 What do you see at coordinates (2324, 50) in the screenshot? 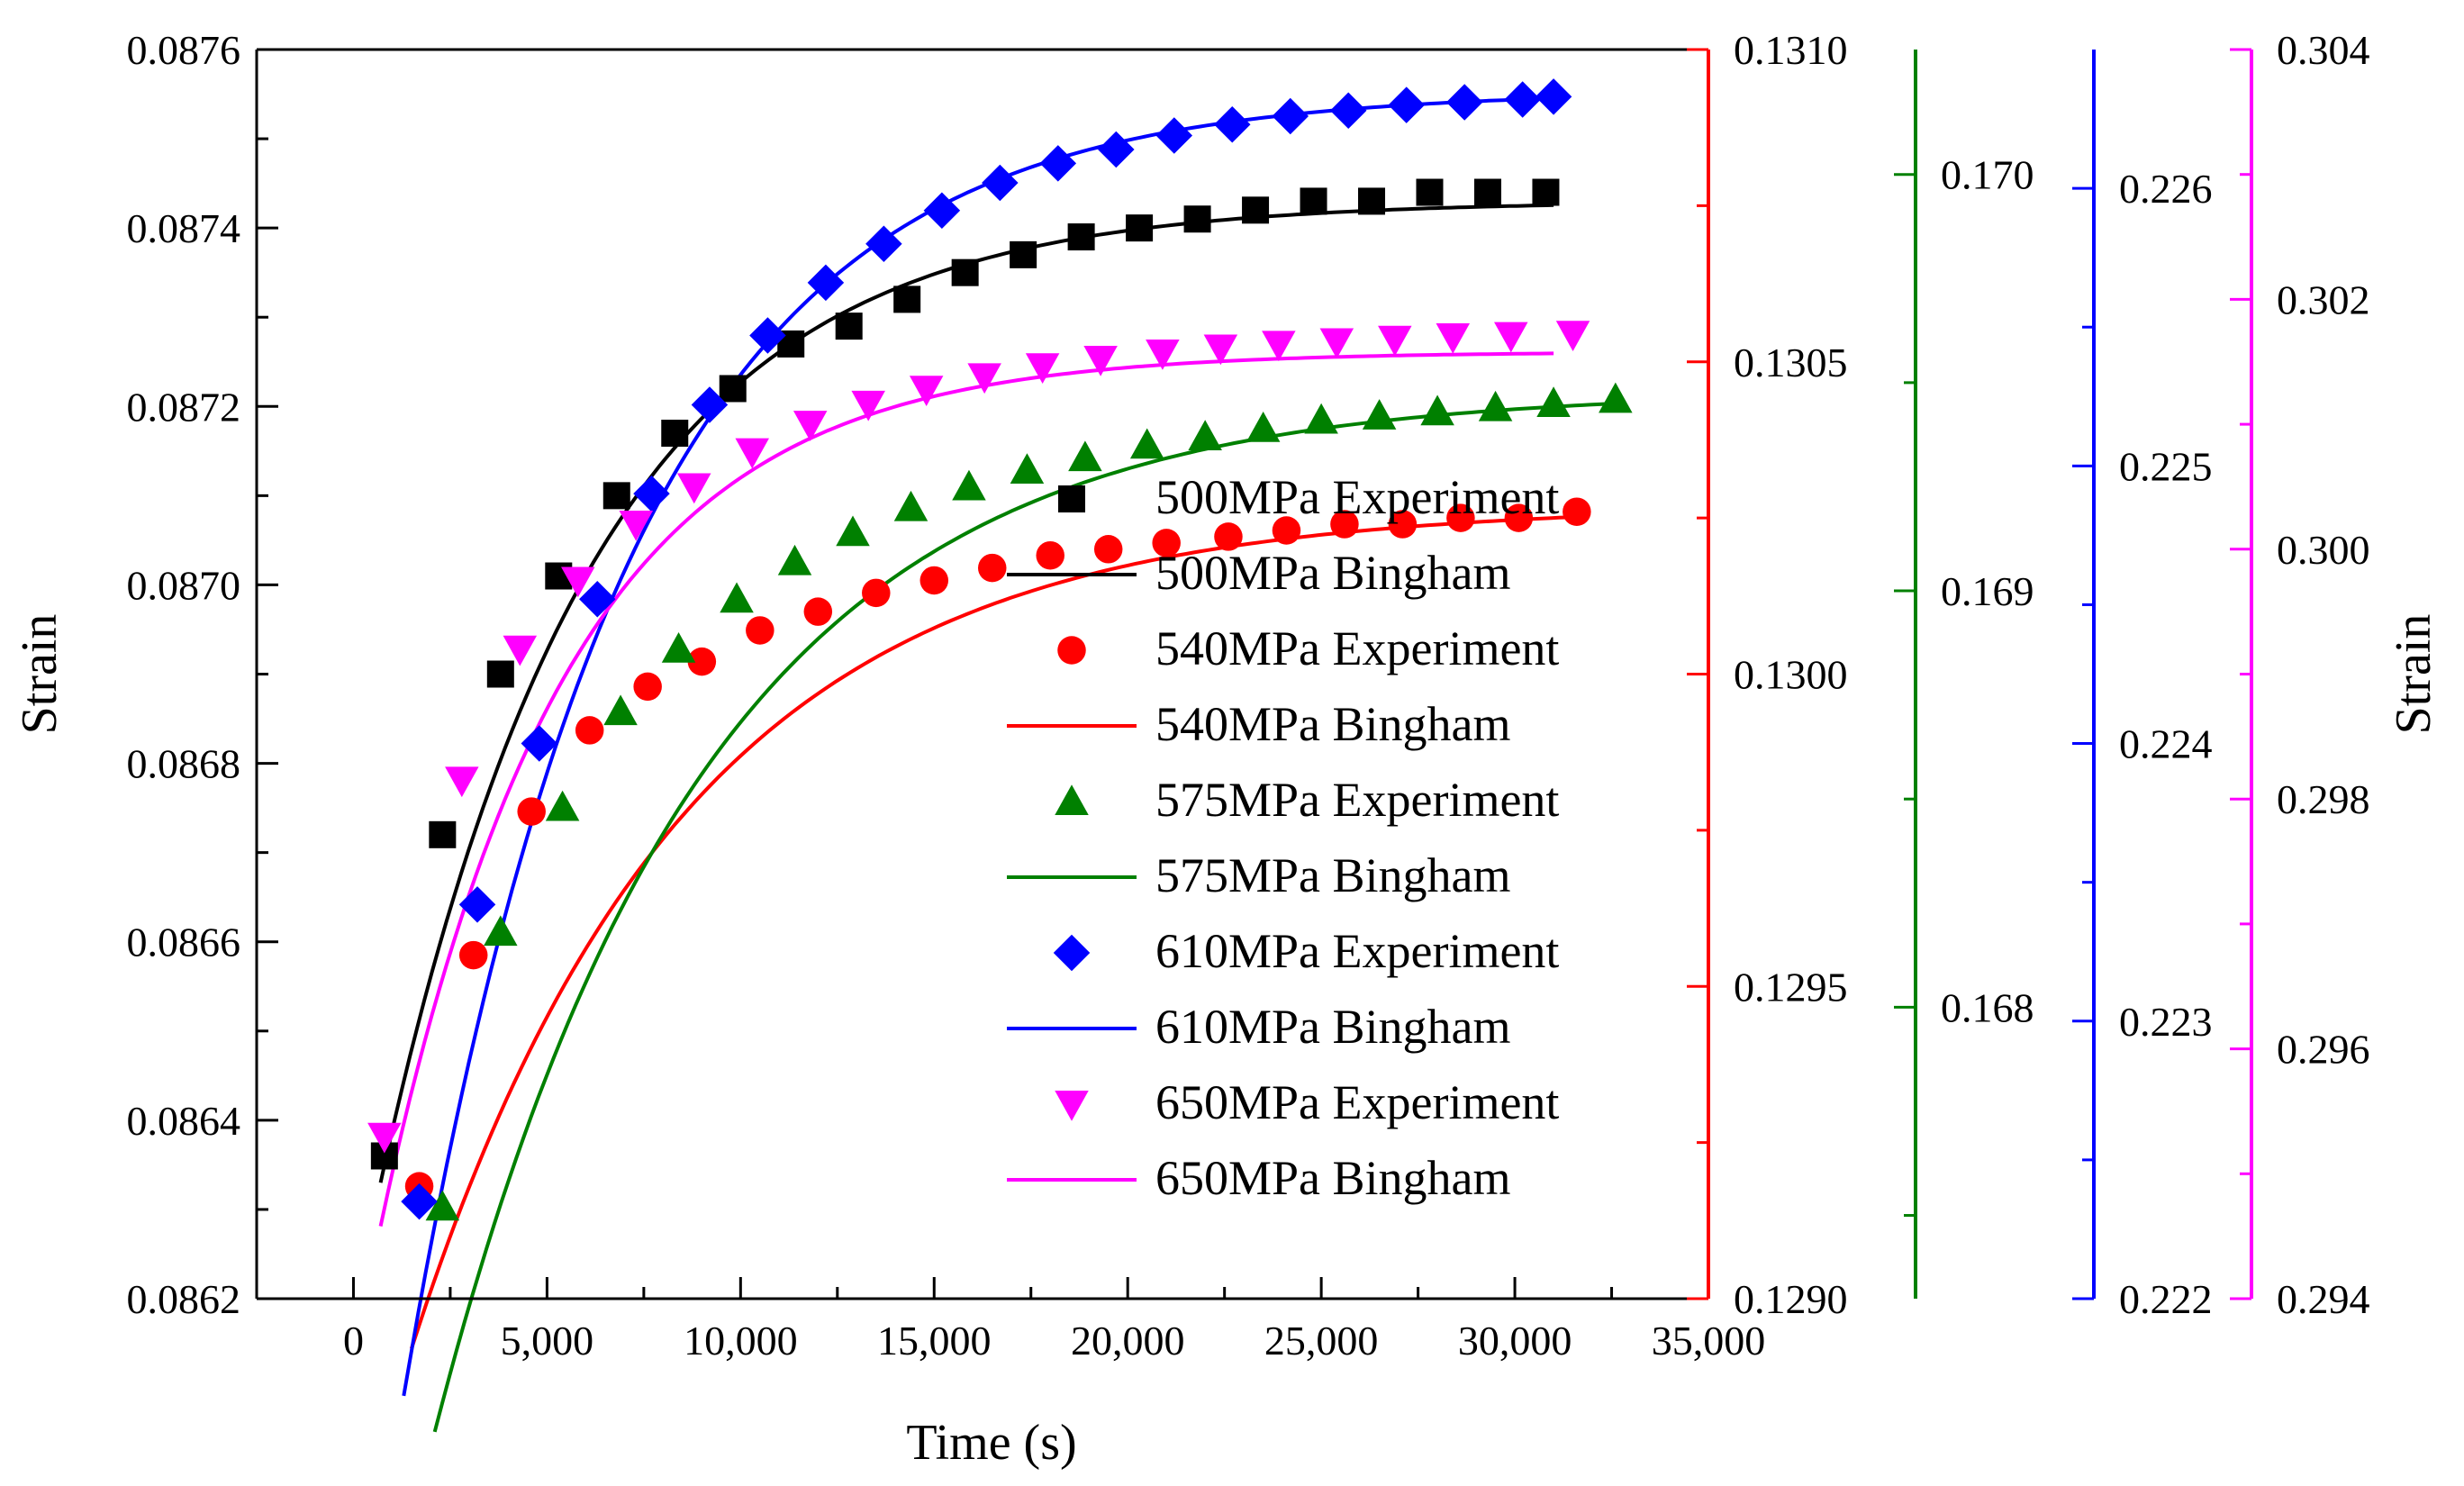
I see `right-tick-label-3: 0.304` at bounding box center [2324, 50].